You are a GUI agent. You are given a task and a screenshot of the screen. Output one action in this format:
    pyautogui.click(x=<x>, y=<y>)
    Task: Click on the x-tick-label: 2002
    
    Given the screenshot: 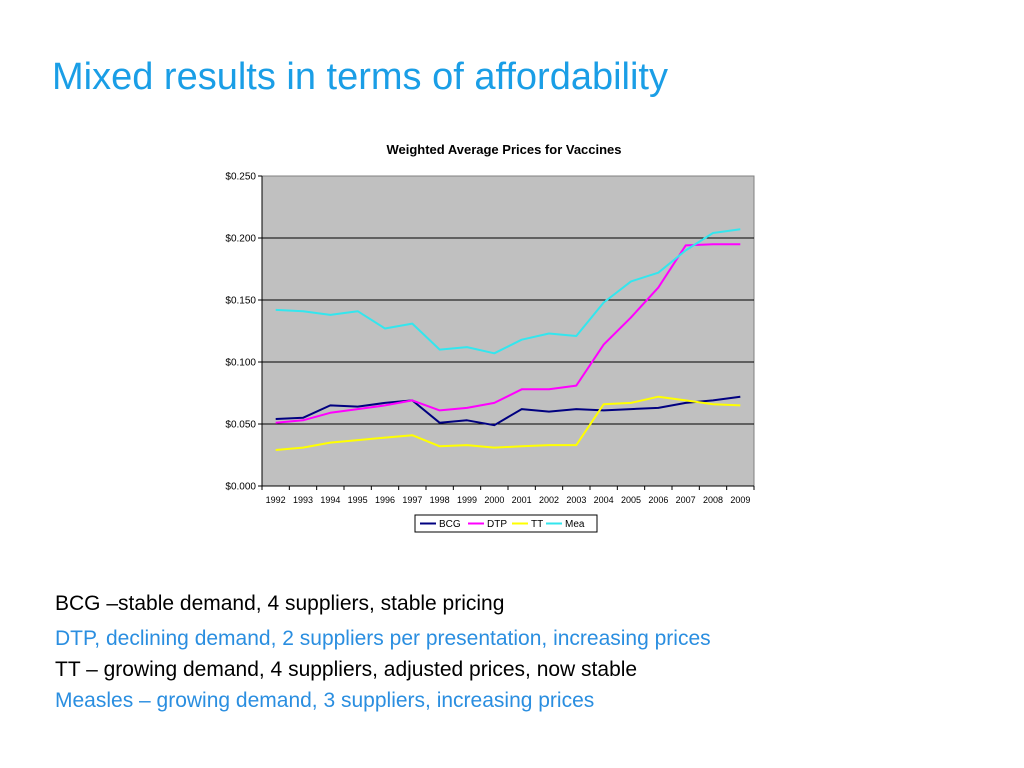 What is the action you would take?
    pyautogui.click(x=549, y=500)
    